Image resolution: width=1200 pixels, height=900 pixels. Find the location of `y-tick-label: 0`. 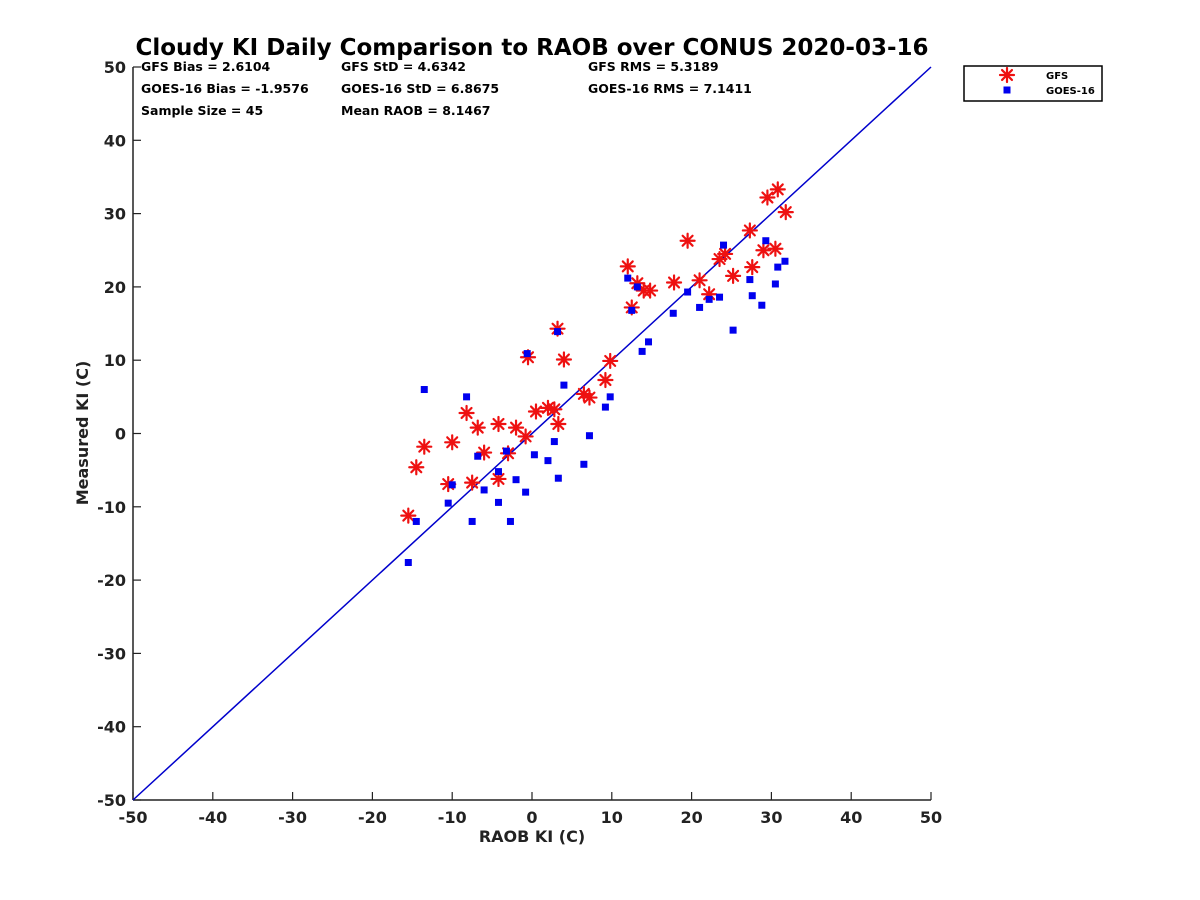

y-tick-label: 0 is located at coordinates (120, 434).